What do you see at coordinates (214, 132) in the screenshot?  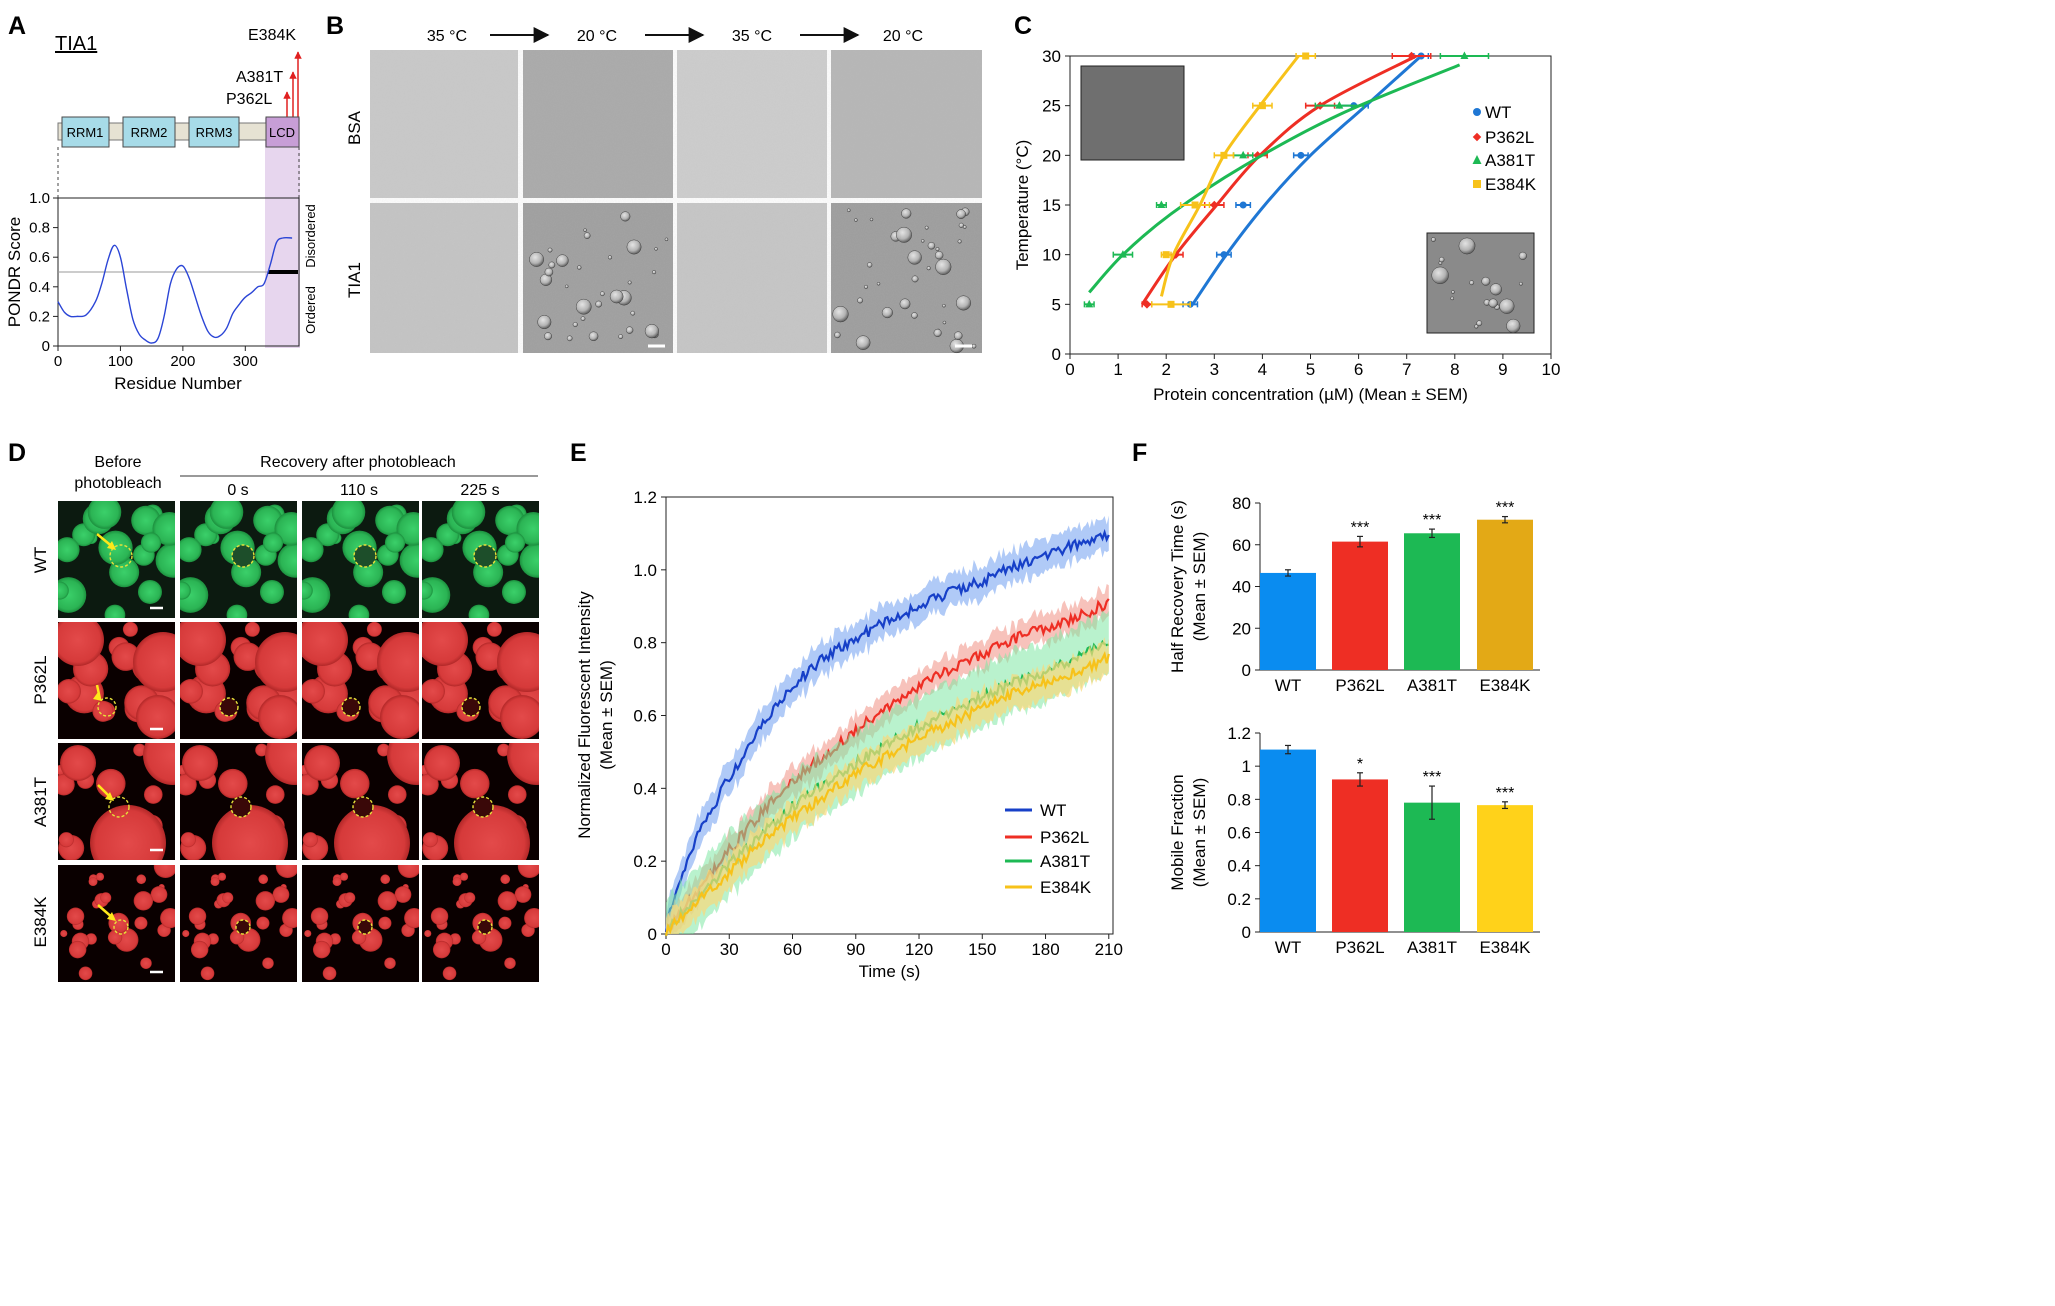 I see `domain-rrm3-label: RRM3` at bounding box center [214, 132].